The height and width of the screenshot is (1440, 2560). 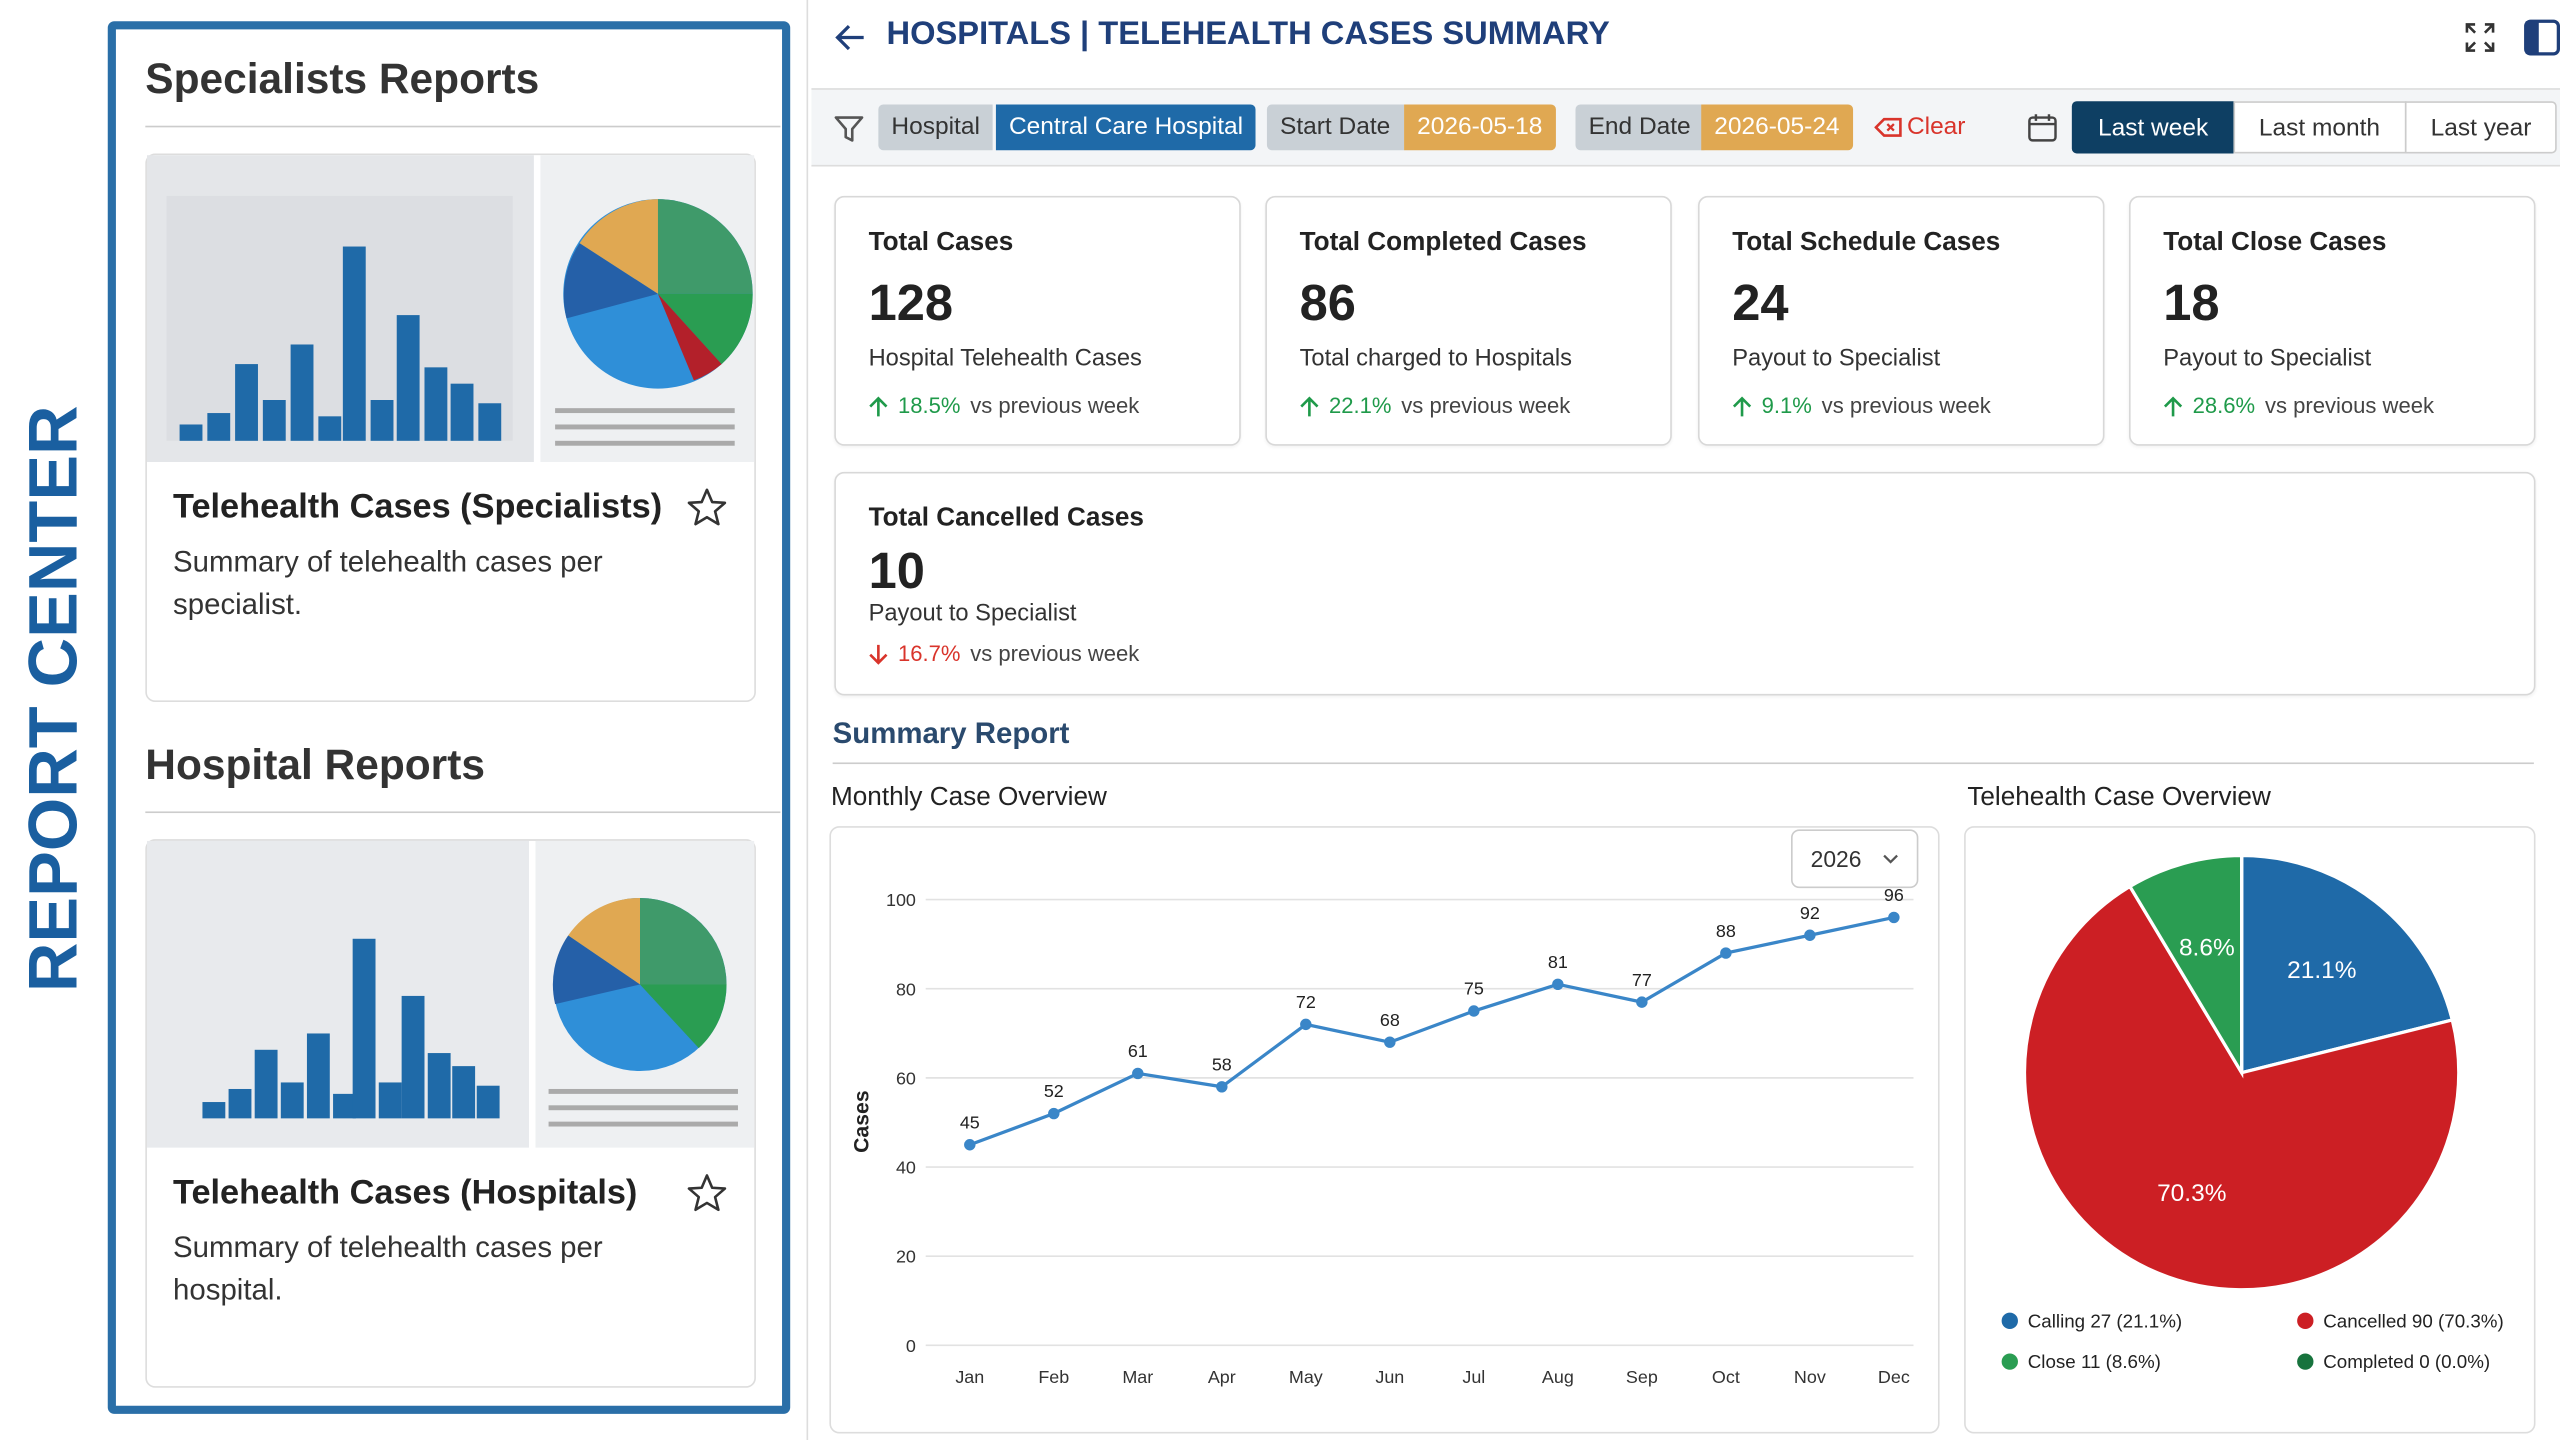 I want to click on x-tick-label: Apr, so click(x=1222, y=1377).